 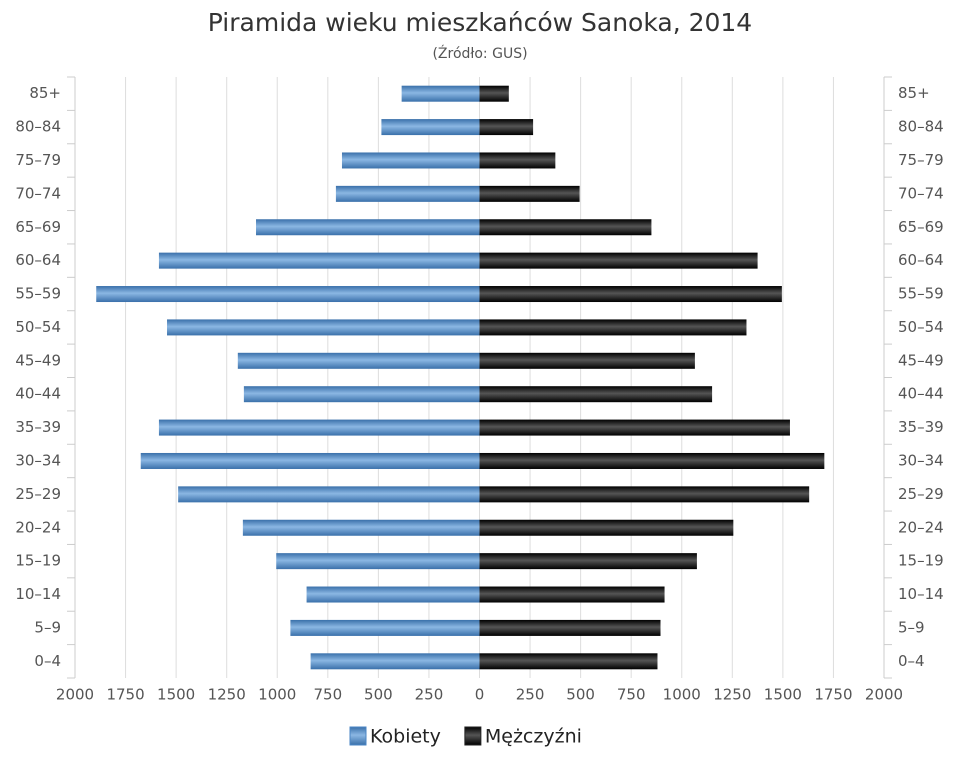 I want to click on x-tick-label: 0, so click(x=480, y=695).